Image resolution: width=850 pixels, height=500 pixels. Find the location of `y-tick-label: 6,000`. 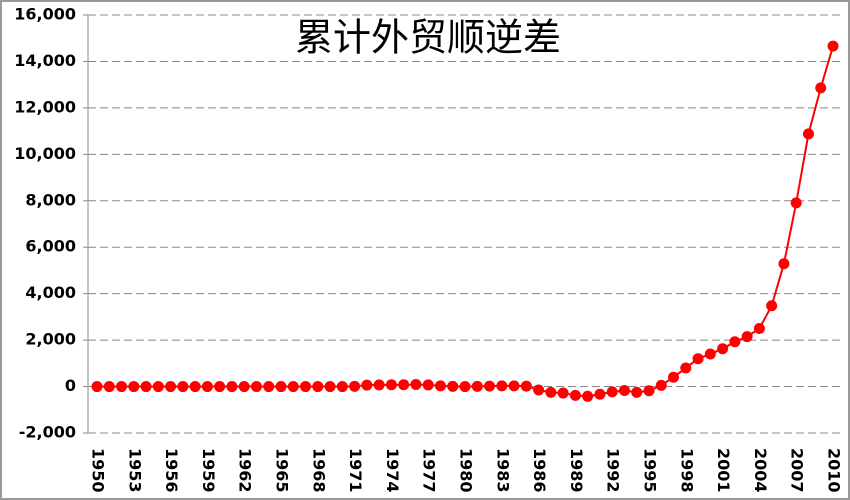

y-tick-label: 6,000 is located at coordinates (50, 246).